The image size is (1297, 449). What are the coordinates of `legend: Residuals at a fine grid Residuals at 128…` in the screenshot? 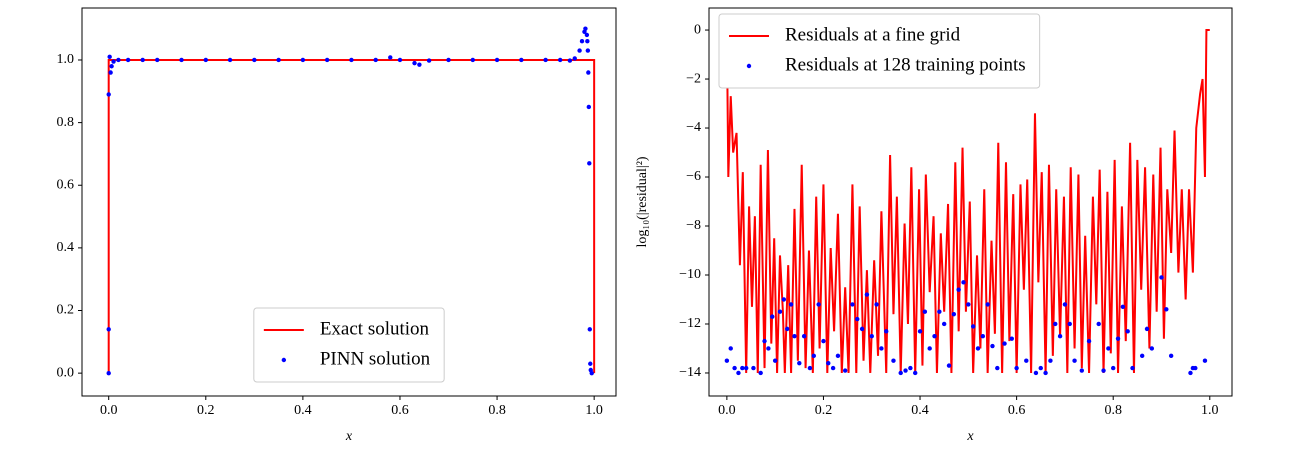 It's located at (879, 51).